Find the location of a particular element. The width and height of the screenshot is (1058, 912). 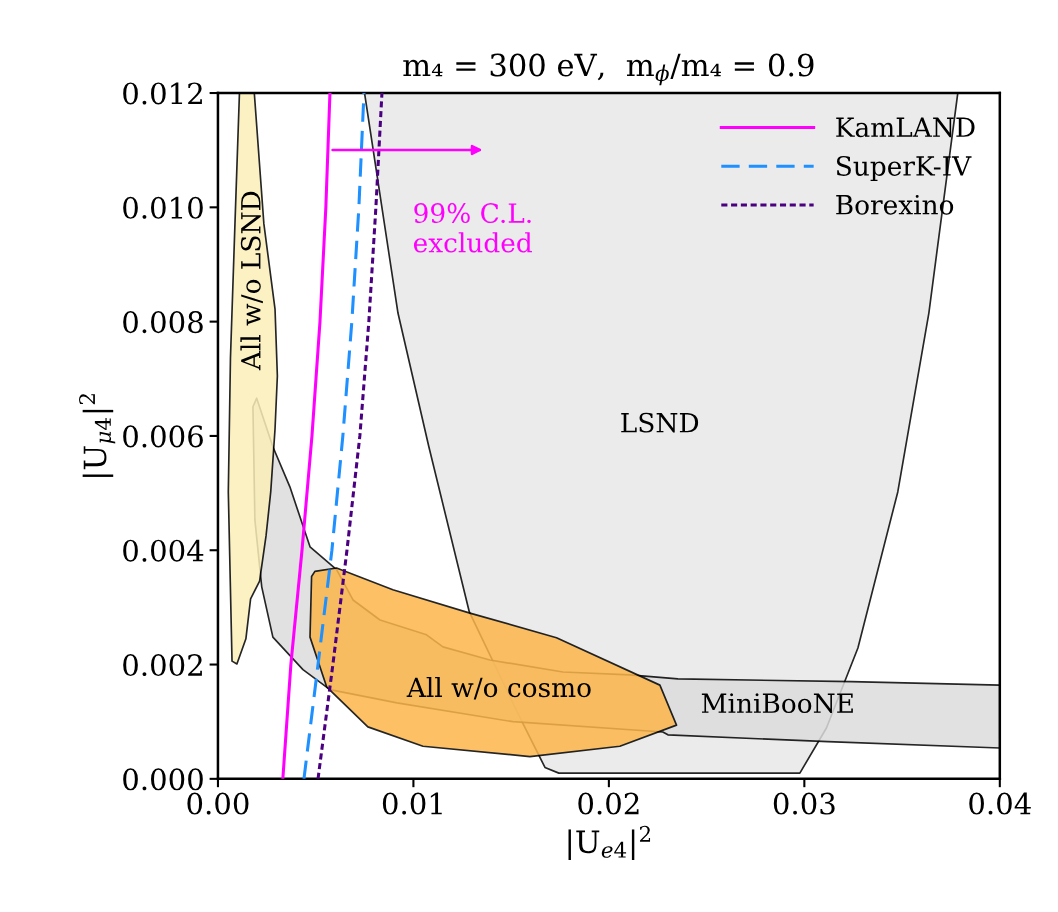

annotation: All w/o LSND is located at coordinates (251, 281).